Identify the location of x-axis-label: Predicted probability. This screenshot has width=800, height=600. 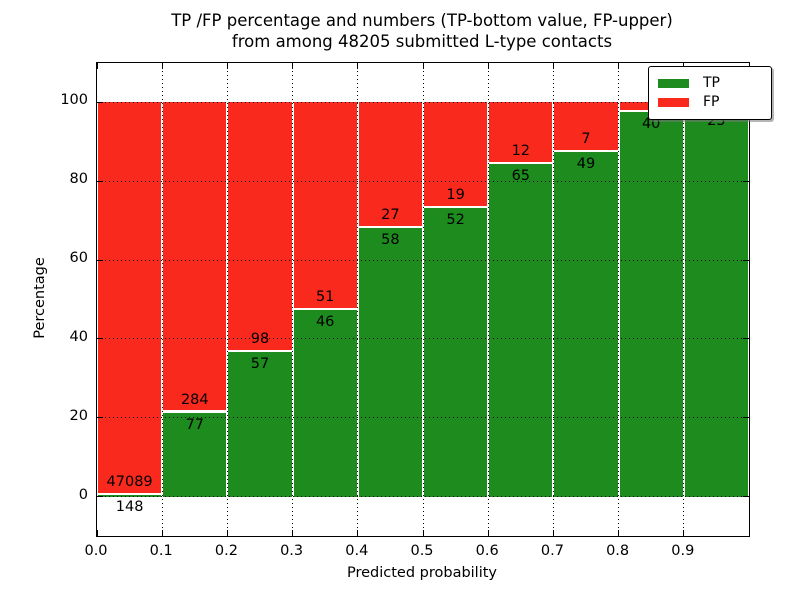
(422, 573).